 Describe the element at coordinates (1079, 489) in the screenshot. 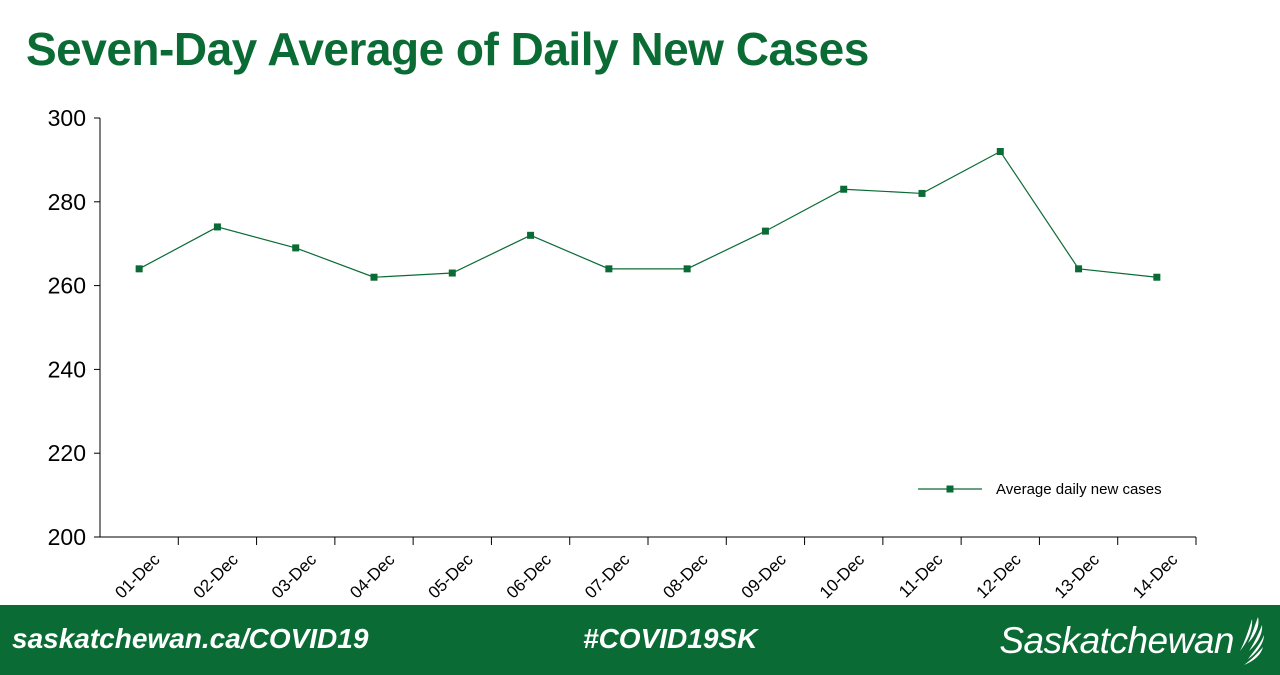

I see `legend-label: Average daily new cases` at that location.